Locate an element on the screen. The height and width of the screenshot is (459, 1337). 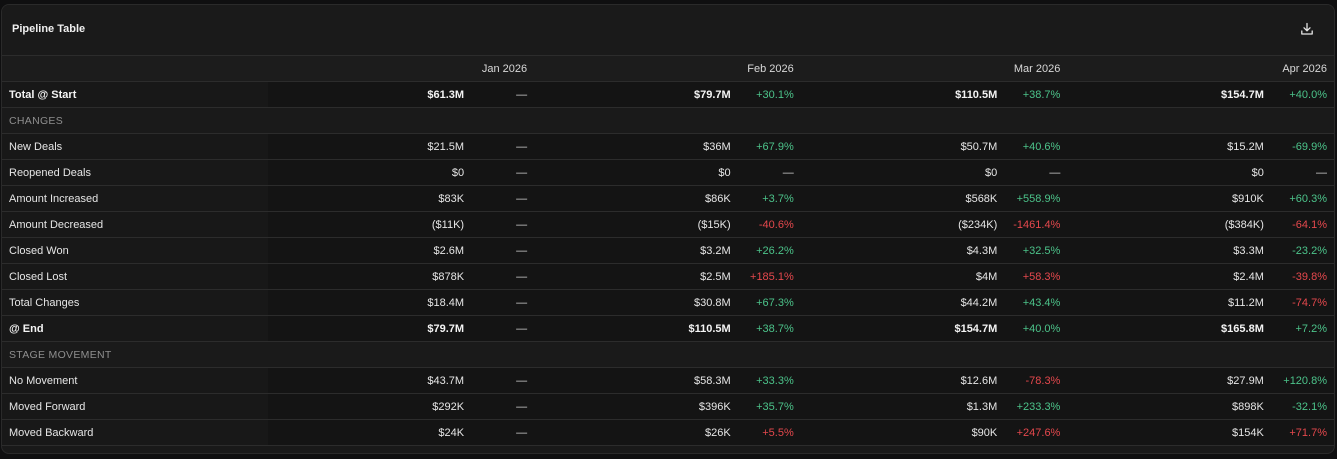
cell-change-percent: +67.9% is located at coordinates (768, 146).